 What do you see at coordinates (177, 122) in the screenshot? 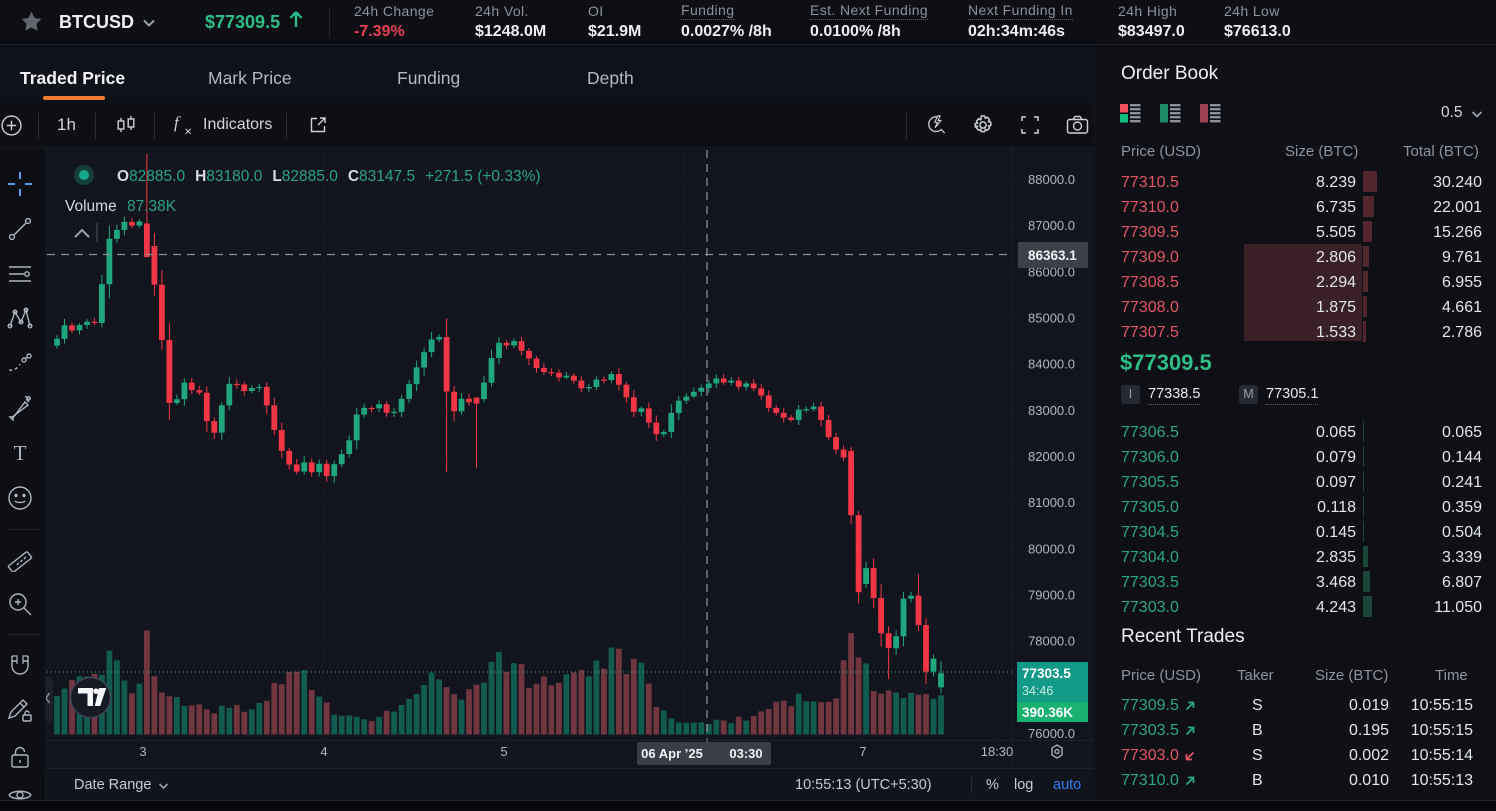
I see `svg-text: f` at bounding box center [177, 122].